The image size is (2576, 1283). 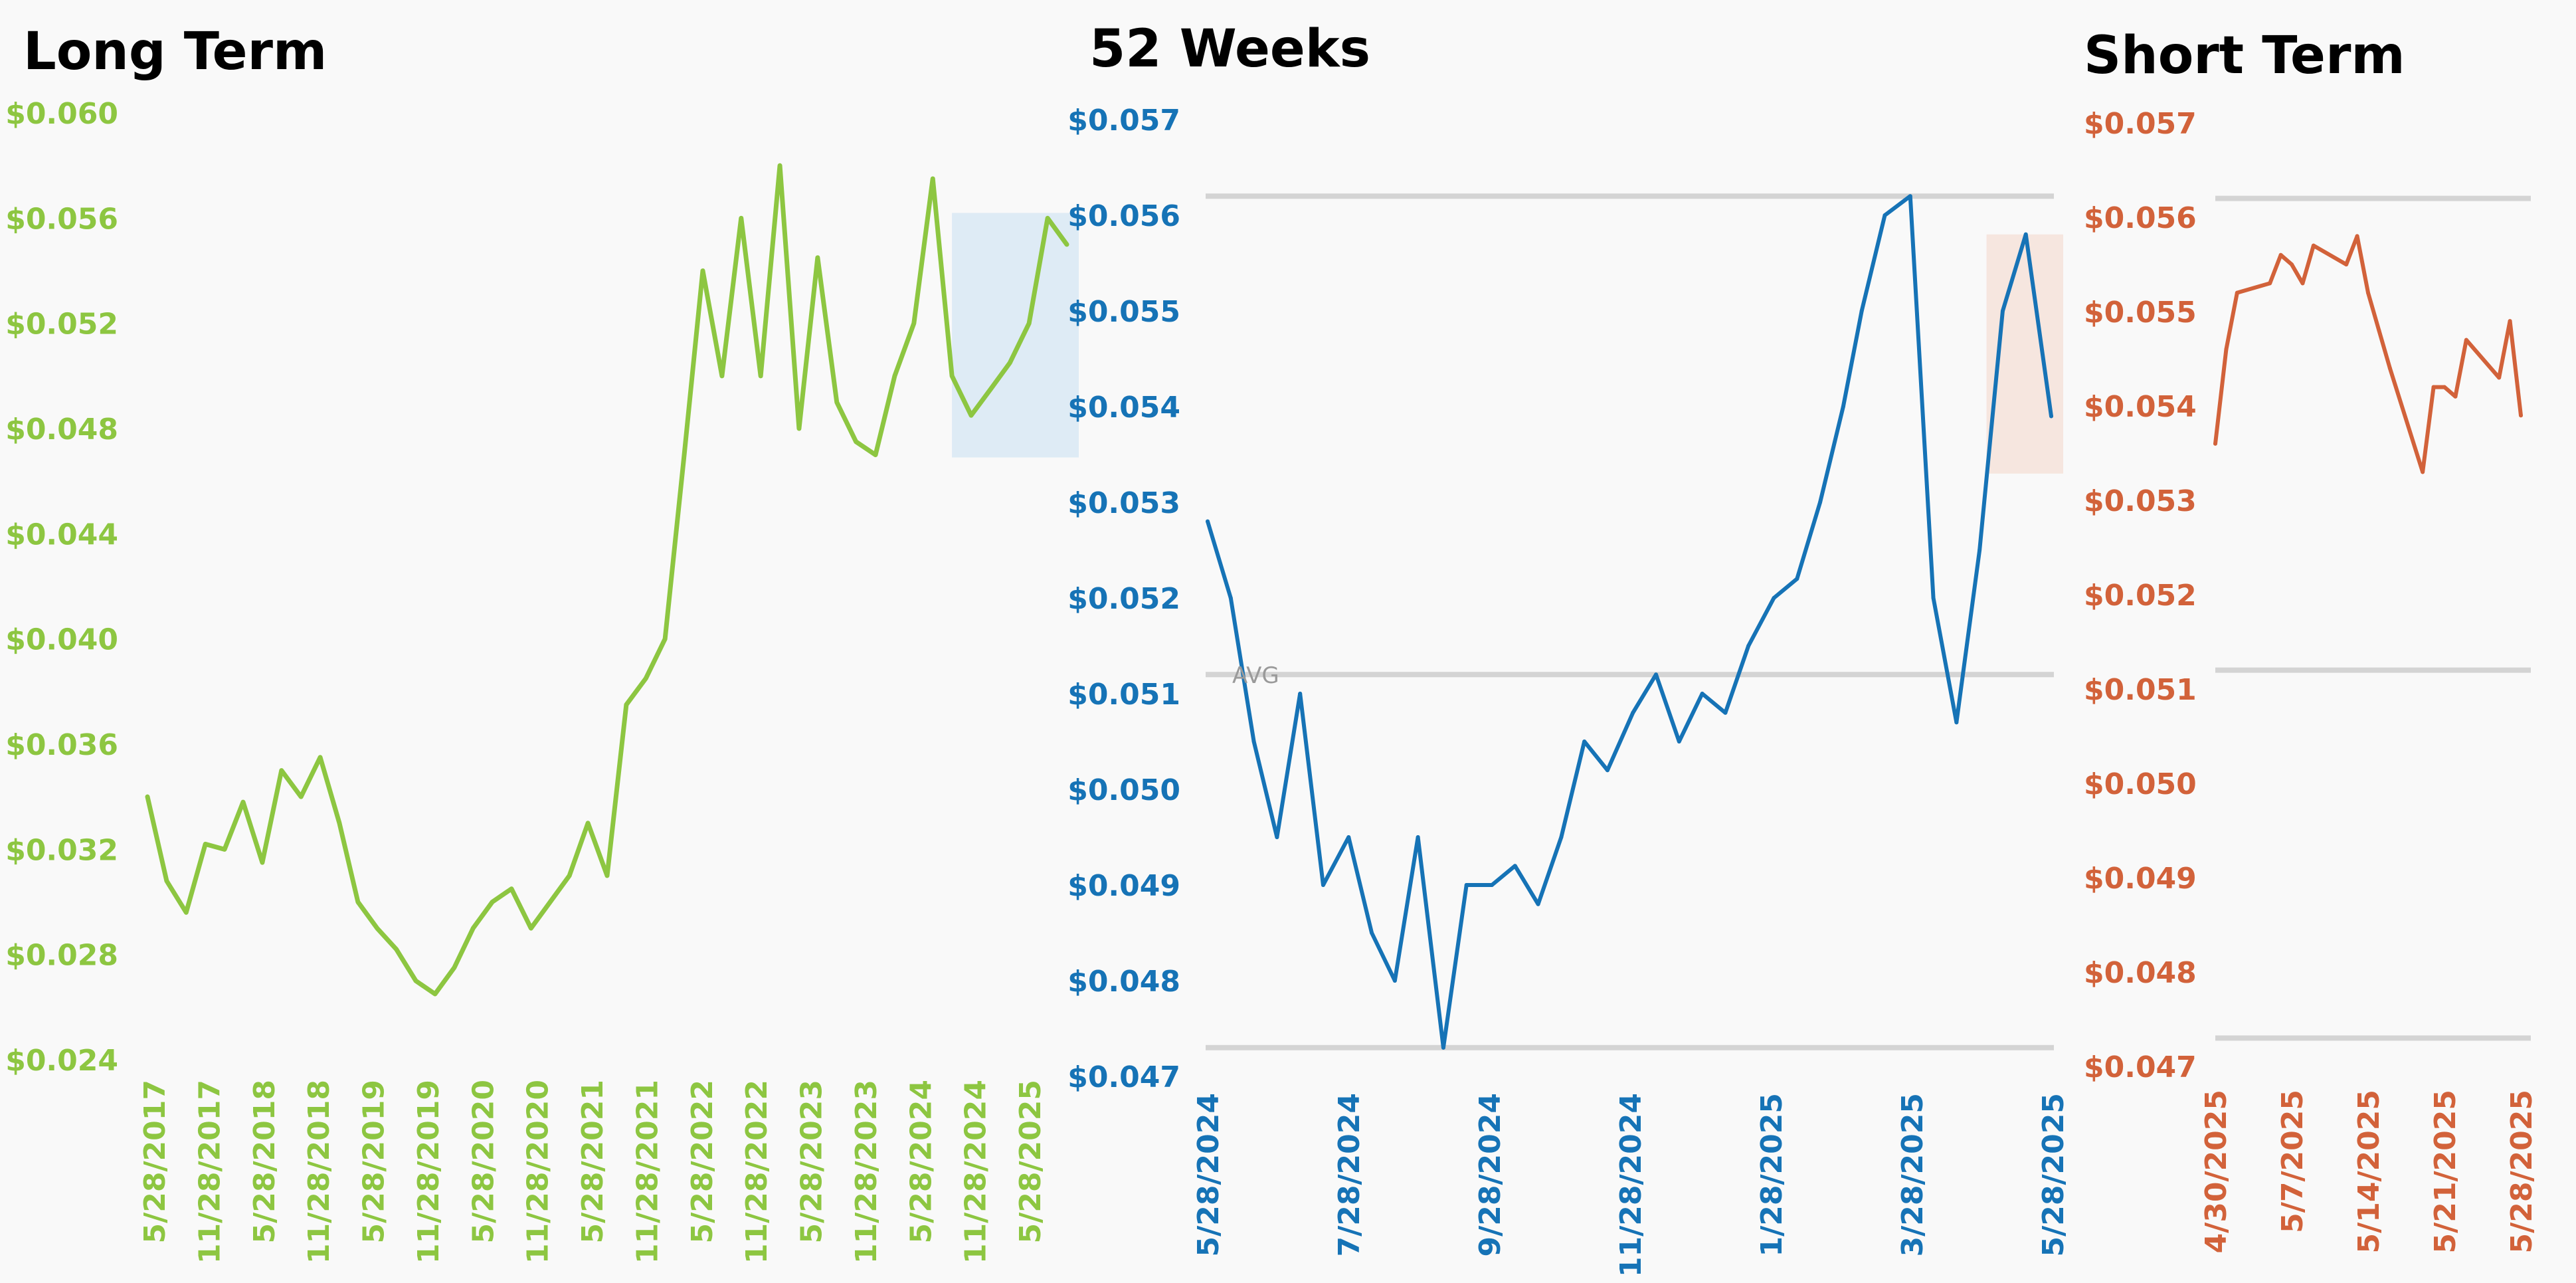 I want to click on x-tick-label: 5/21/2025, so click(x=2445, y=1171).